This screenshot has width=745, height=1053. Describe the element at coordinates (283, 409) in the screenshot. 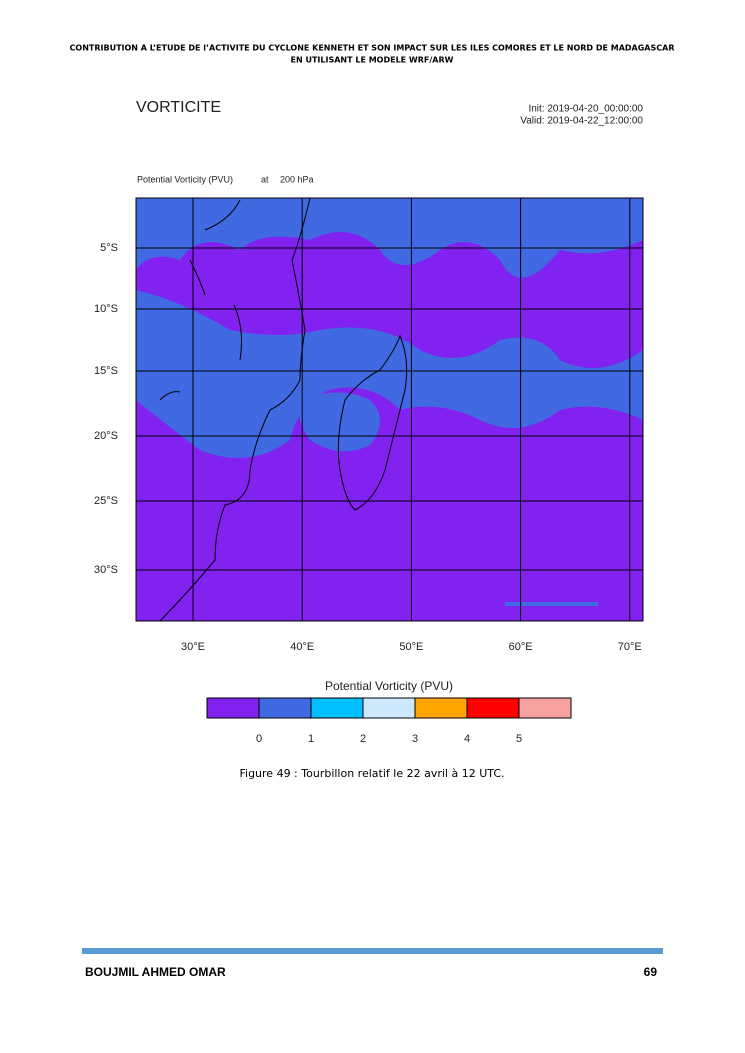

I see `coastline` at that location.